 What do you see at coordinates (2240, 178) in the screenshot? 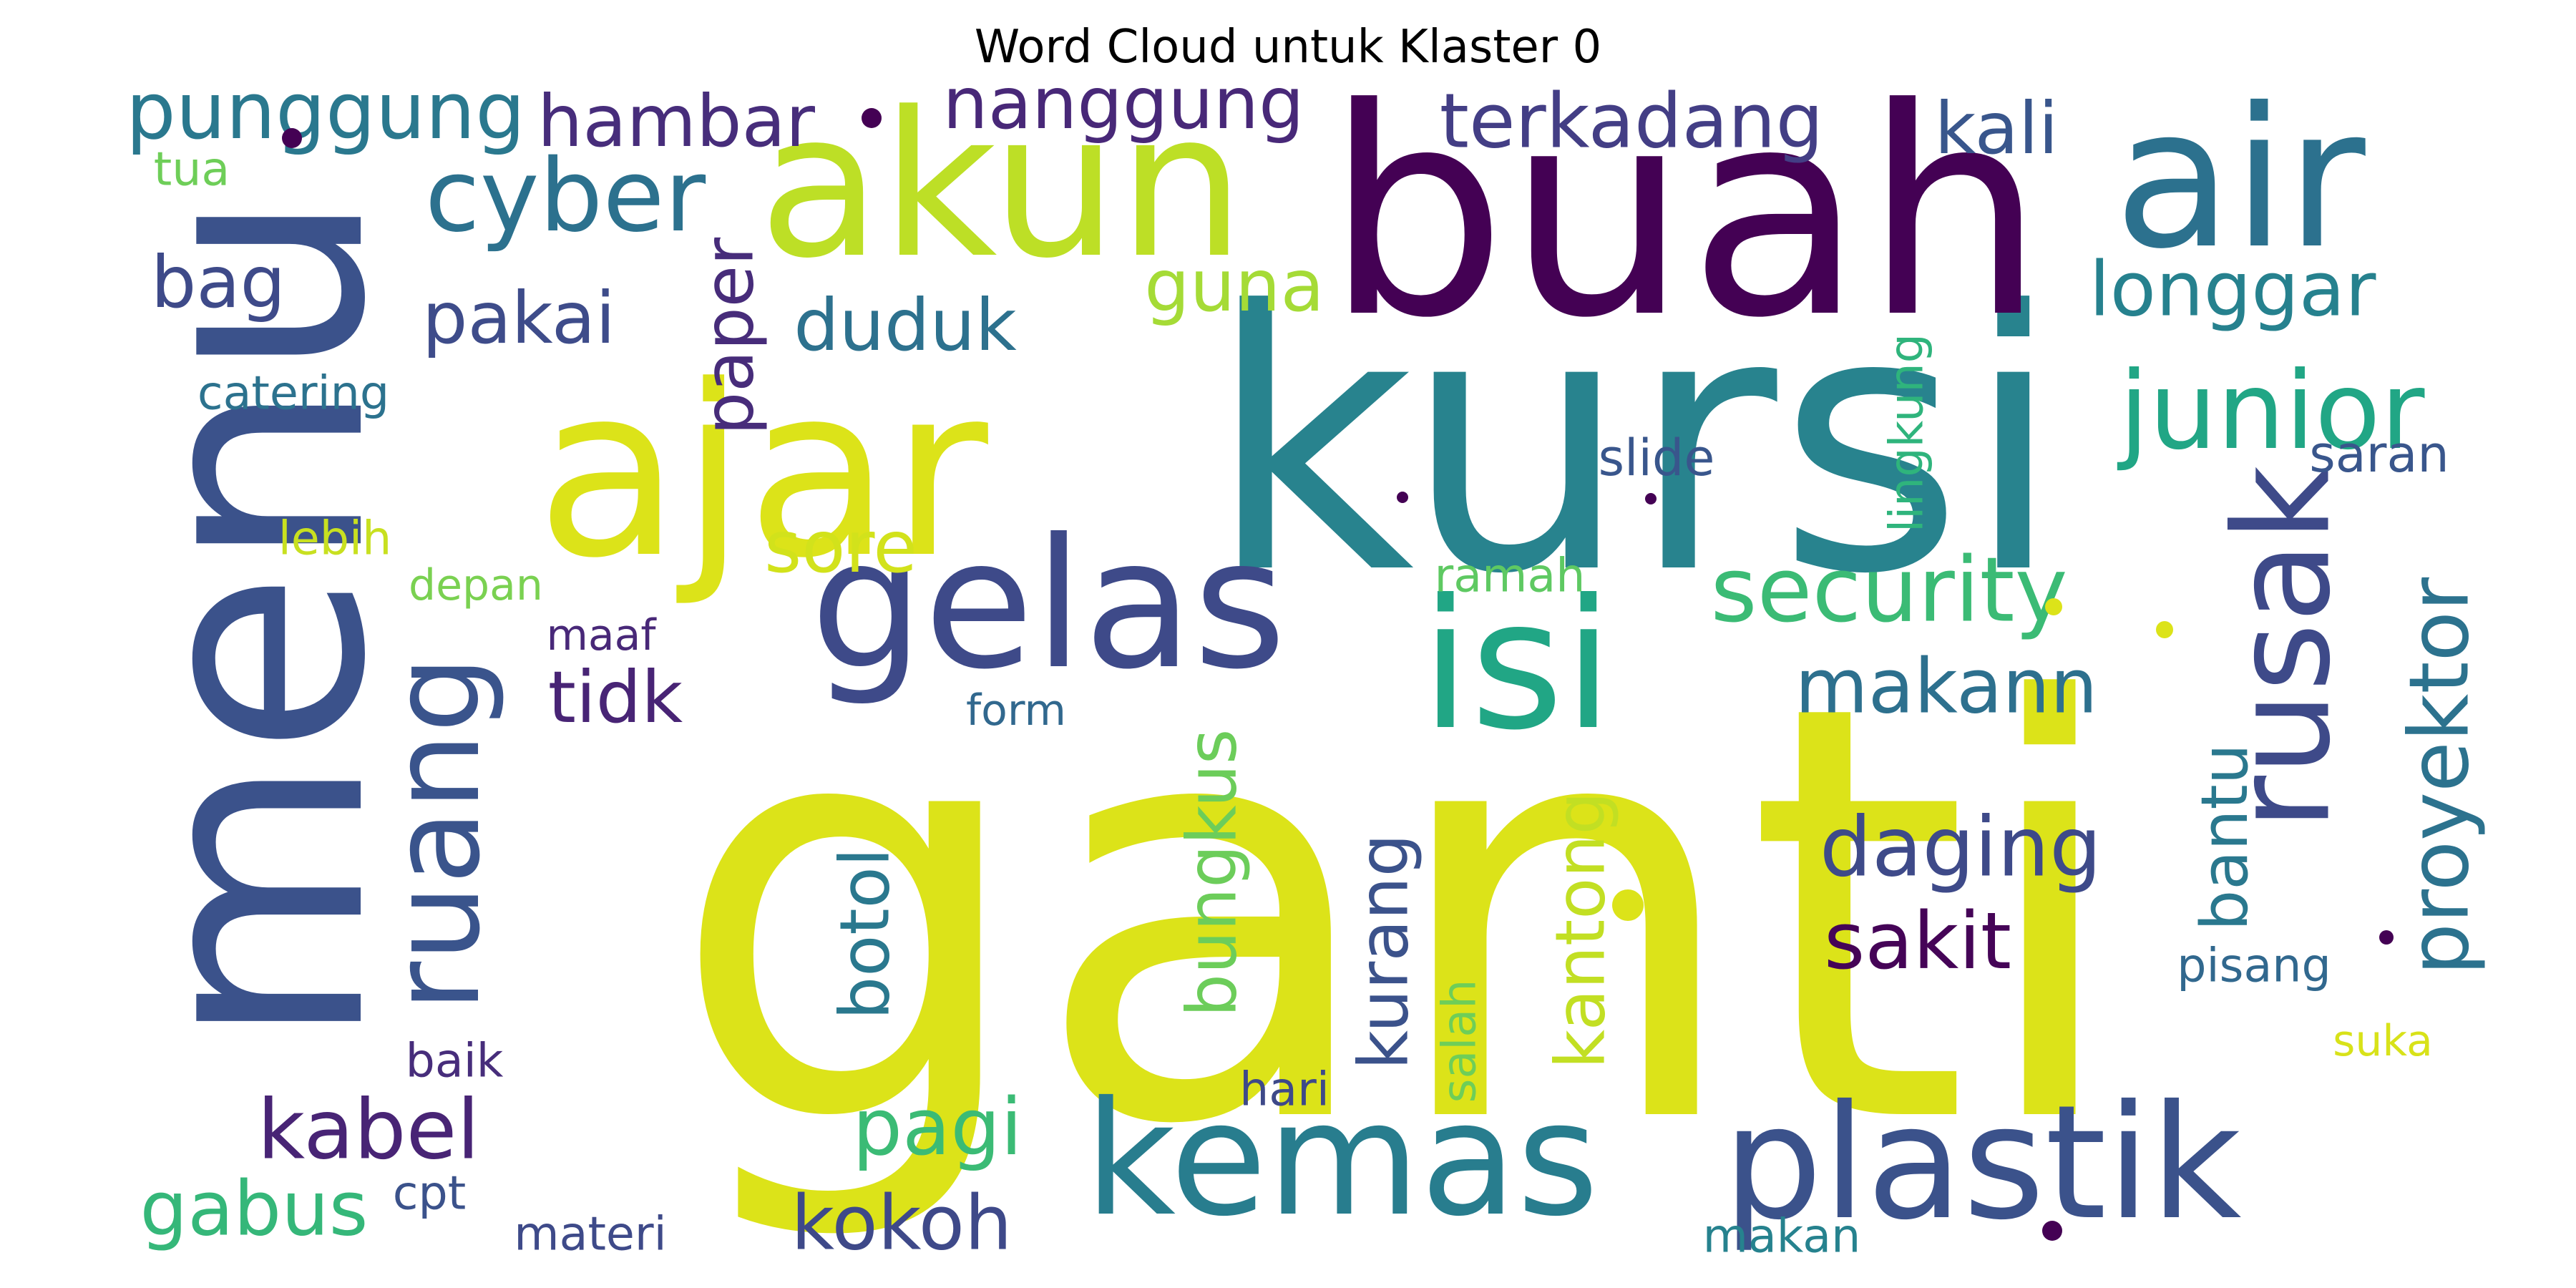
I see `word-air: air` at bounding box center [2240, 178].